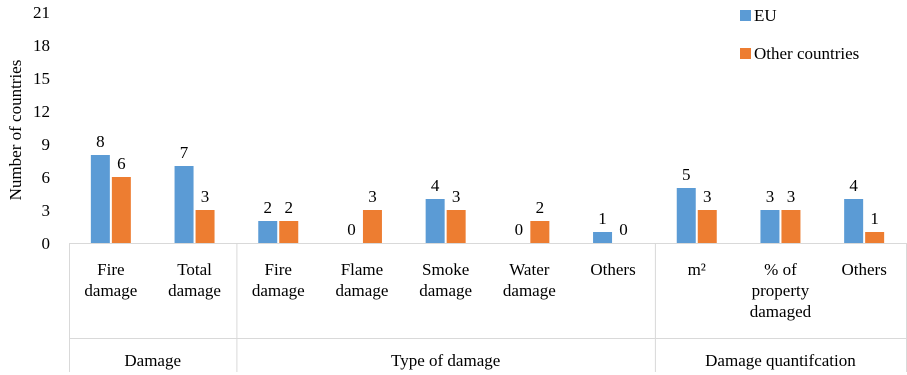 Image resolution: width=907 pixels, height=375 pixels. What do you see at coordinates (41, 45) in the screenshot?
I see `y-tick-label: 18` at bounding box center [41, 45].